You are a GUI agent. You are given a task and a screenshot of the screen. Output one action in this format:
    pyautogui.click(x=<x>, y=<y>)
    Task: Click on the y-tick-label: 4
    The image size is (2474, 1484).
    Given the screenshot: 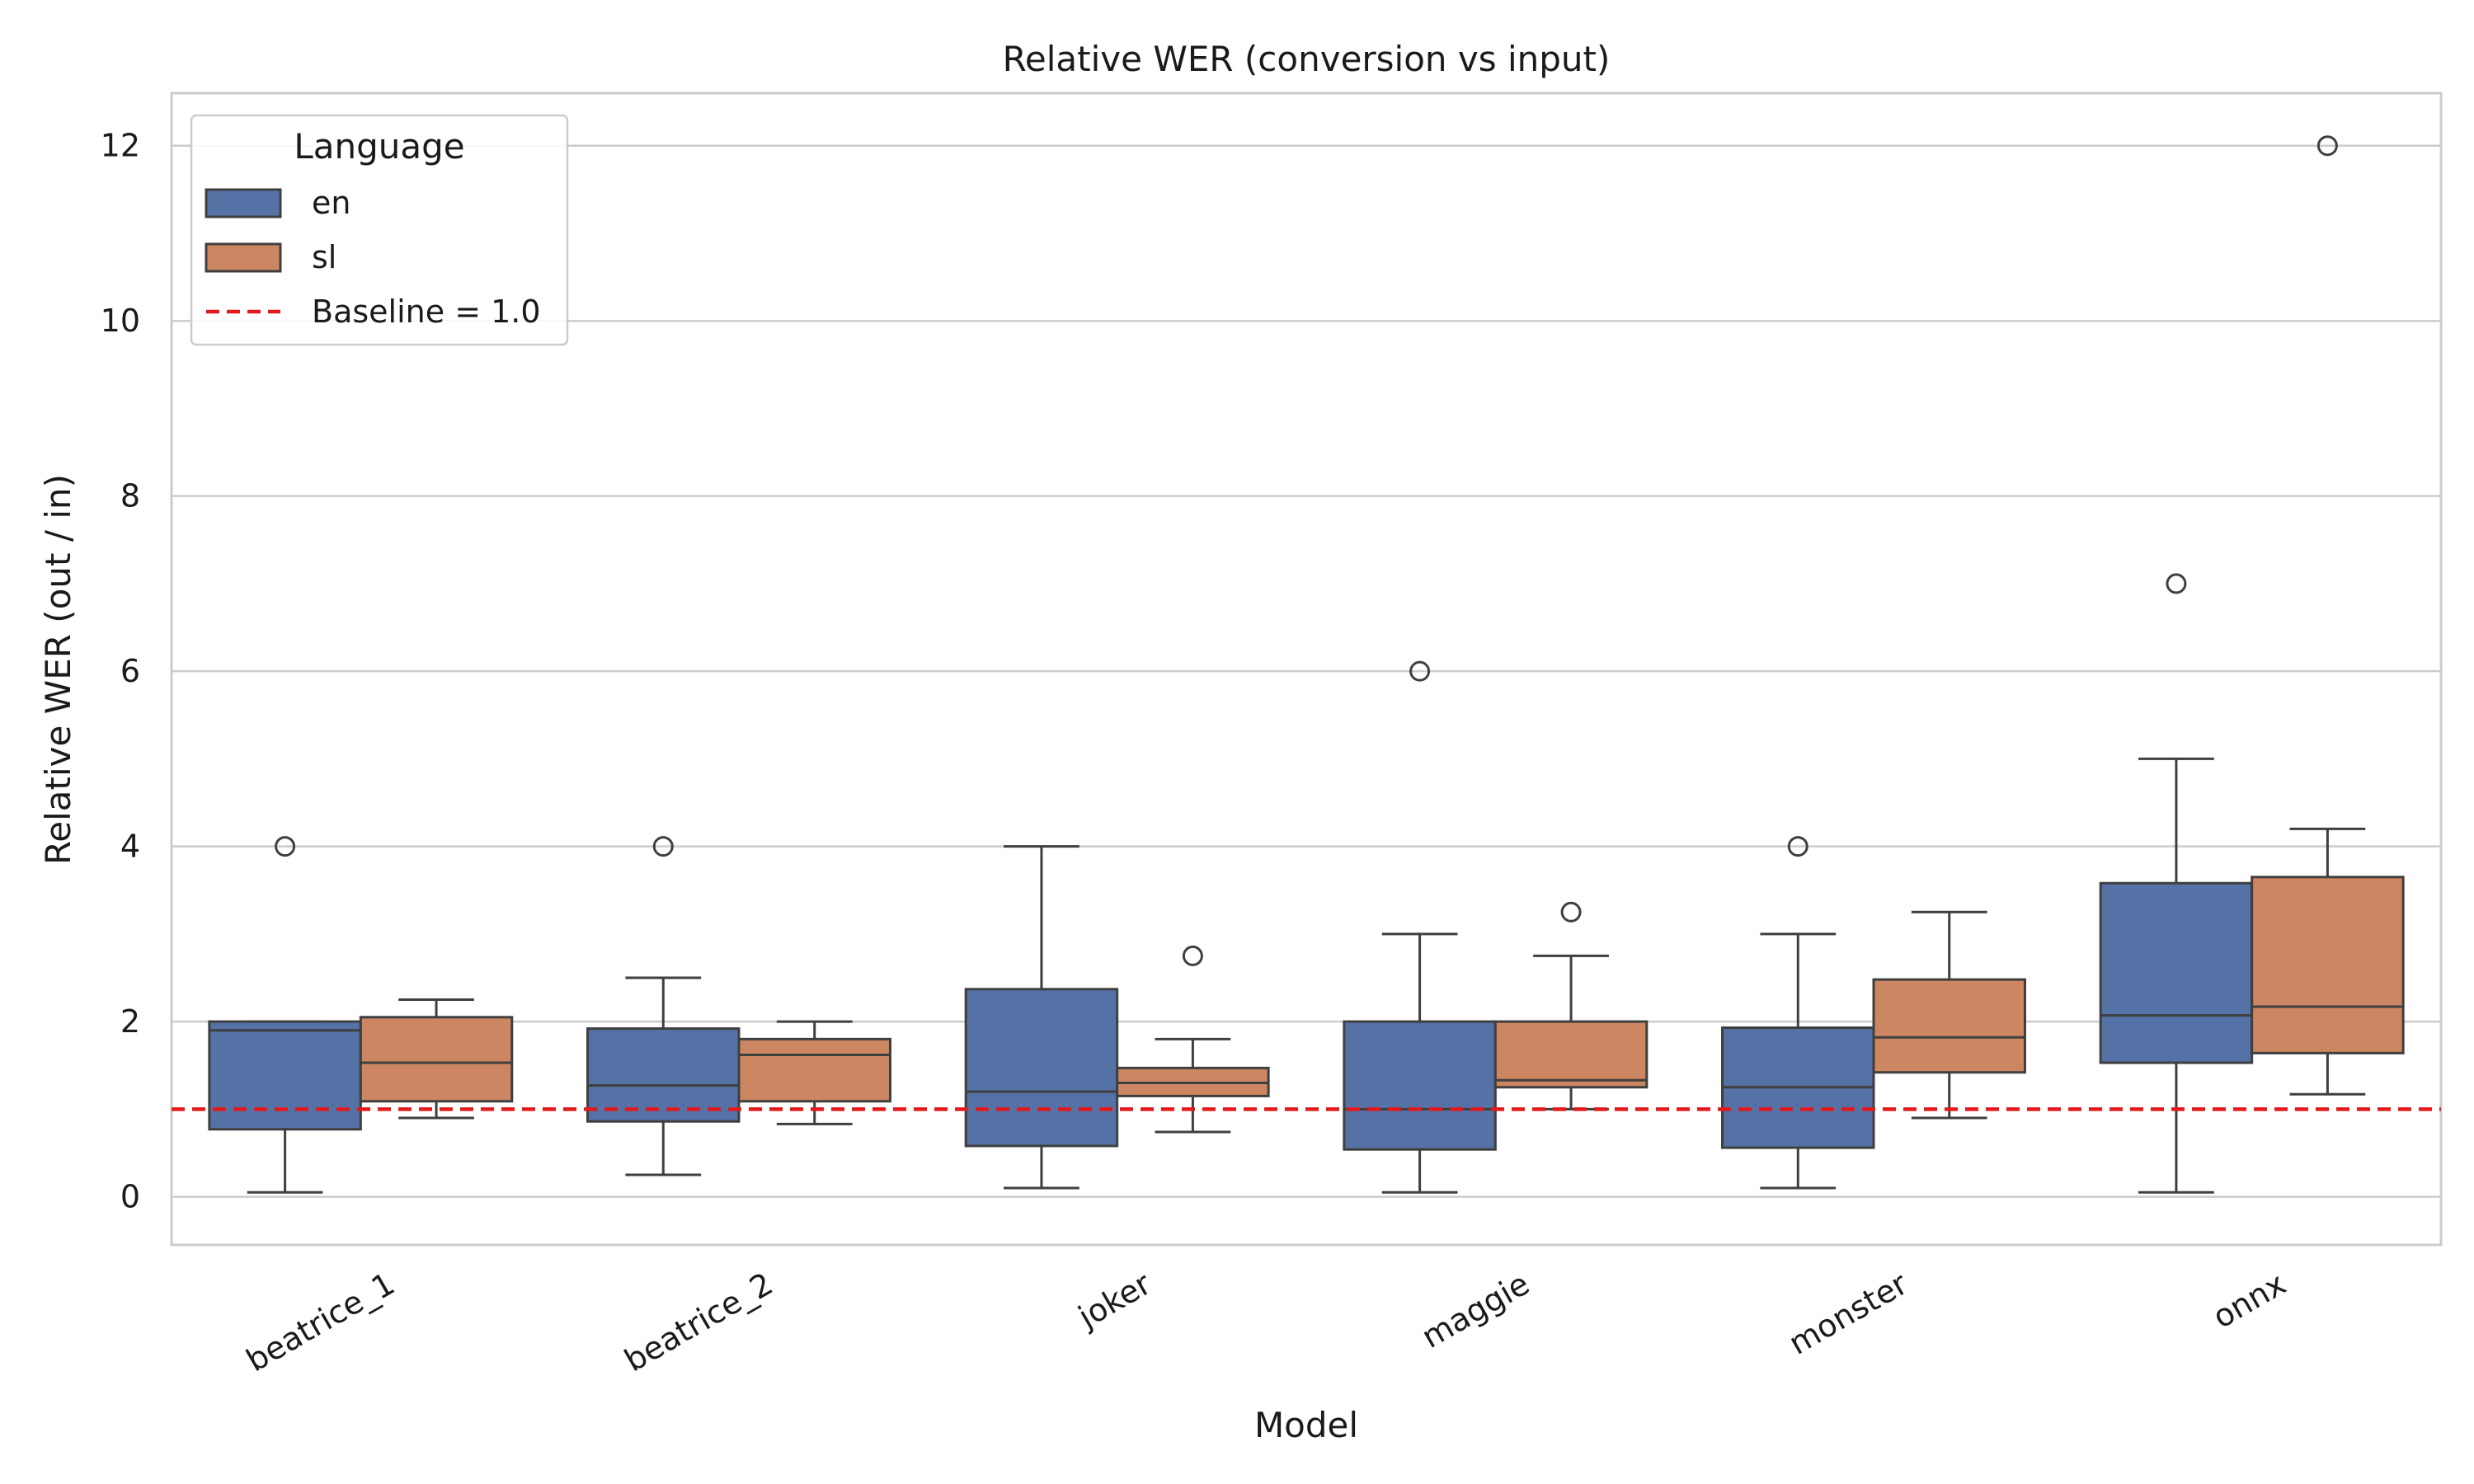 What is the action you would take?
    pyautogui.click(x=130, y=847)
    